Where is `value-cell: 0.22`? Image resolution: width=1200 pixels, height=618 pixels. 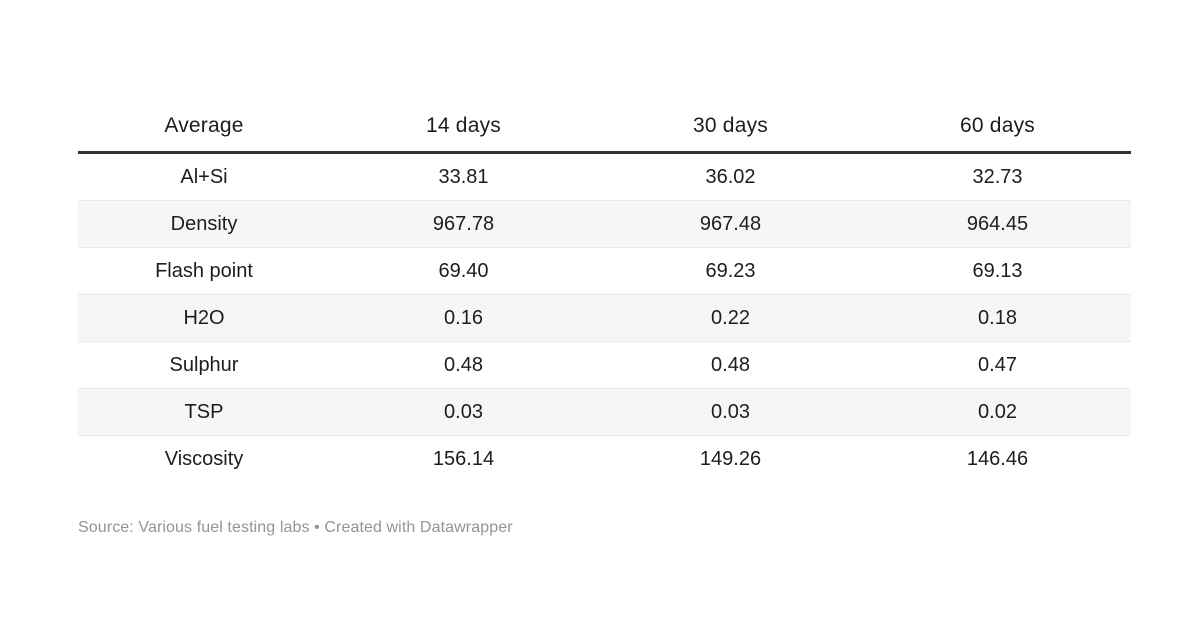
value-cell: 0.22 is located at coordinates (730, 318).